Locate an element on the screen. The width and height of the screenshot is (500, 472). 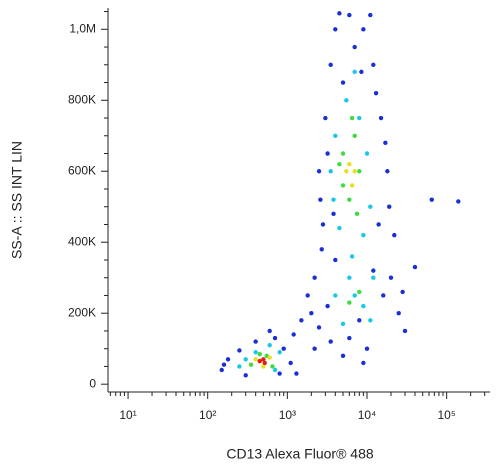
y-tick-label: 0 is located at coordinates (92, 383).